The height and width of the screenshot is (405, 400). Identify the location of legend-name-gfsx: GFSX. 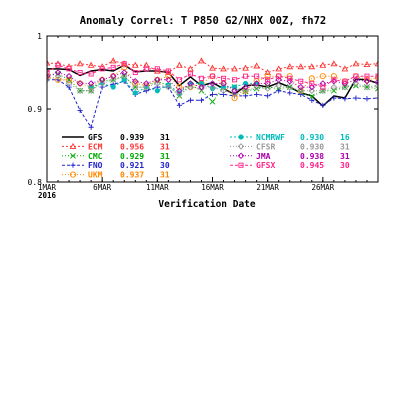
(265, 165).